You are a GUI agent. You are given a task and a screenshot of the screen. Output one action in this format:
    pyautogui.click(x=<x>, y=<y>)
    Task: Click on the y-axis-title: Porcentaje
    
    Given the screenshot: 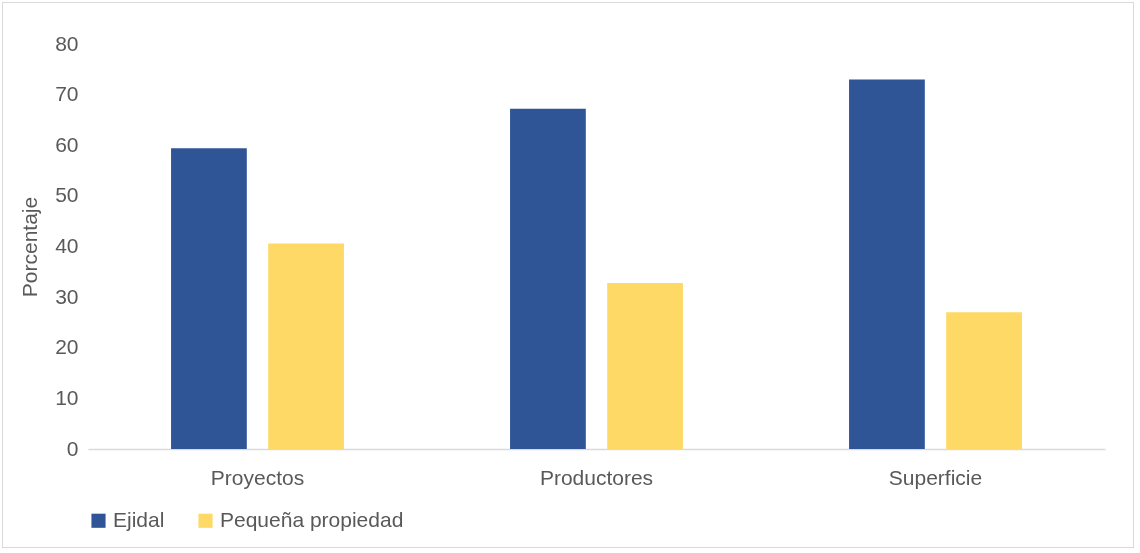 What is the action you would take?
    pyautogui.click(x=30, y=247)
    